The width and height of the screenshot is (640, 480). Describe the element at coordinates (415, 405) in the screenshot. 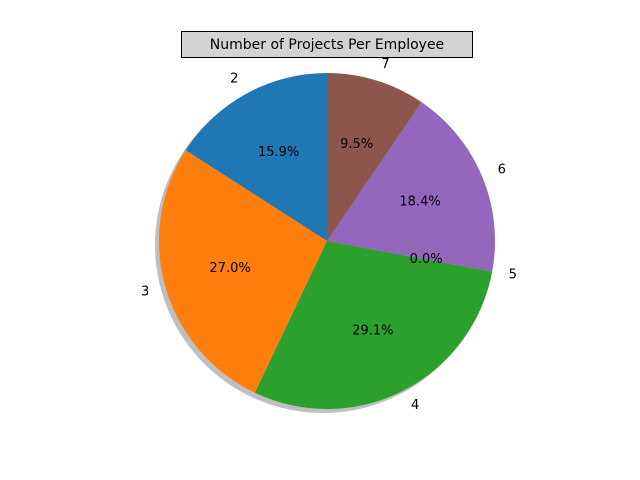

I see `pie-category-label: 4` at that location.